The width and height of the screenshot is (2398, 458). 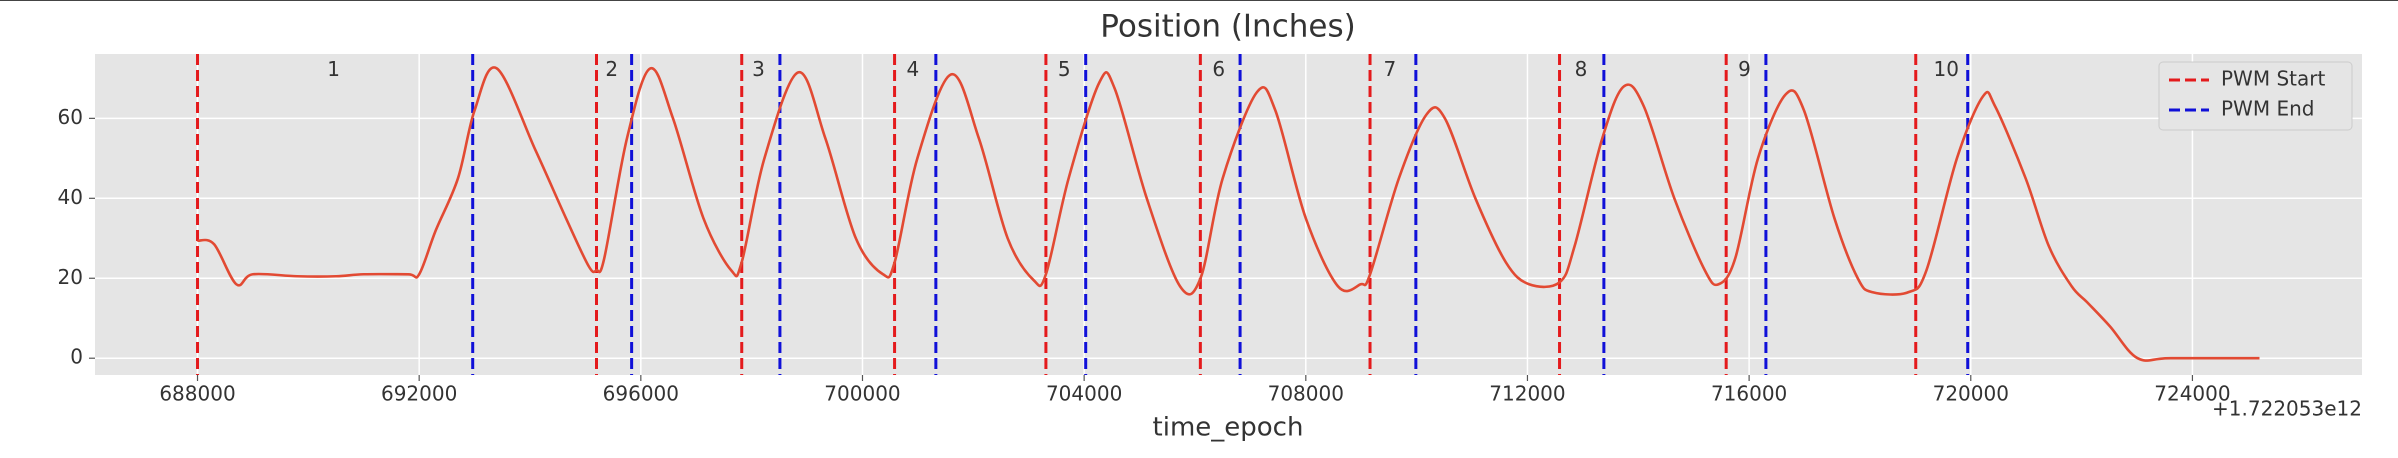 What do you see at coordinates (611, 69) in the screenshot?
I see `cycle-label: 2` at bounding box center [611, 69].